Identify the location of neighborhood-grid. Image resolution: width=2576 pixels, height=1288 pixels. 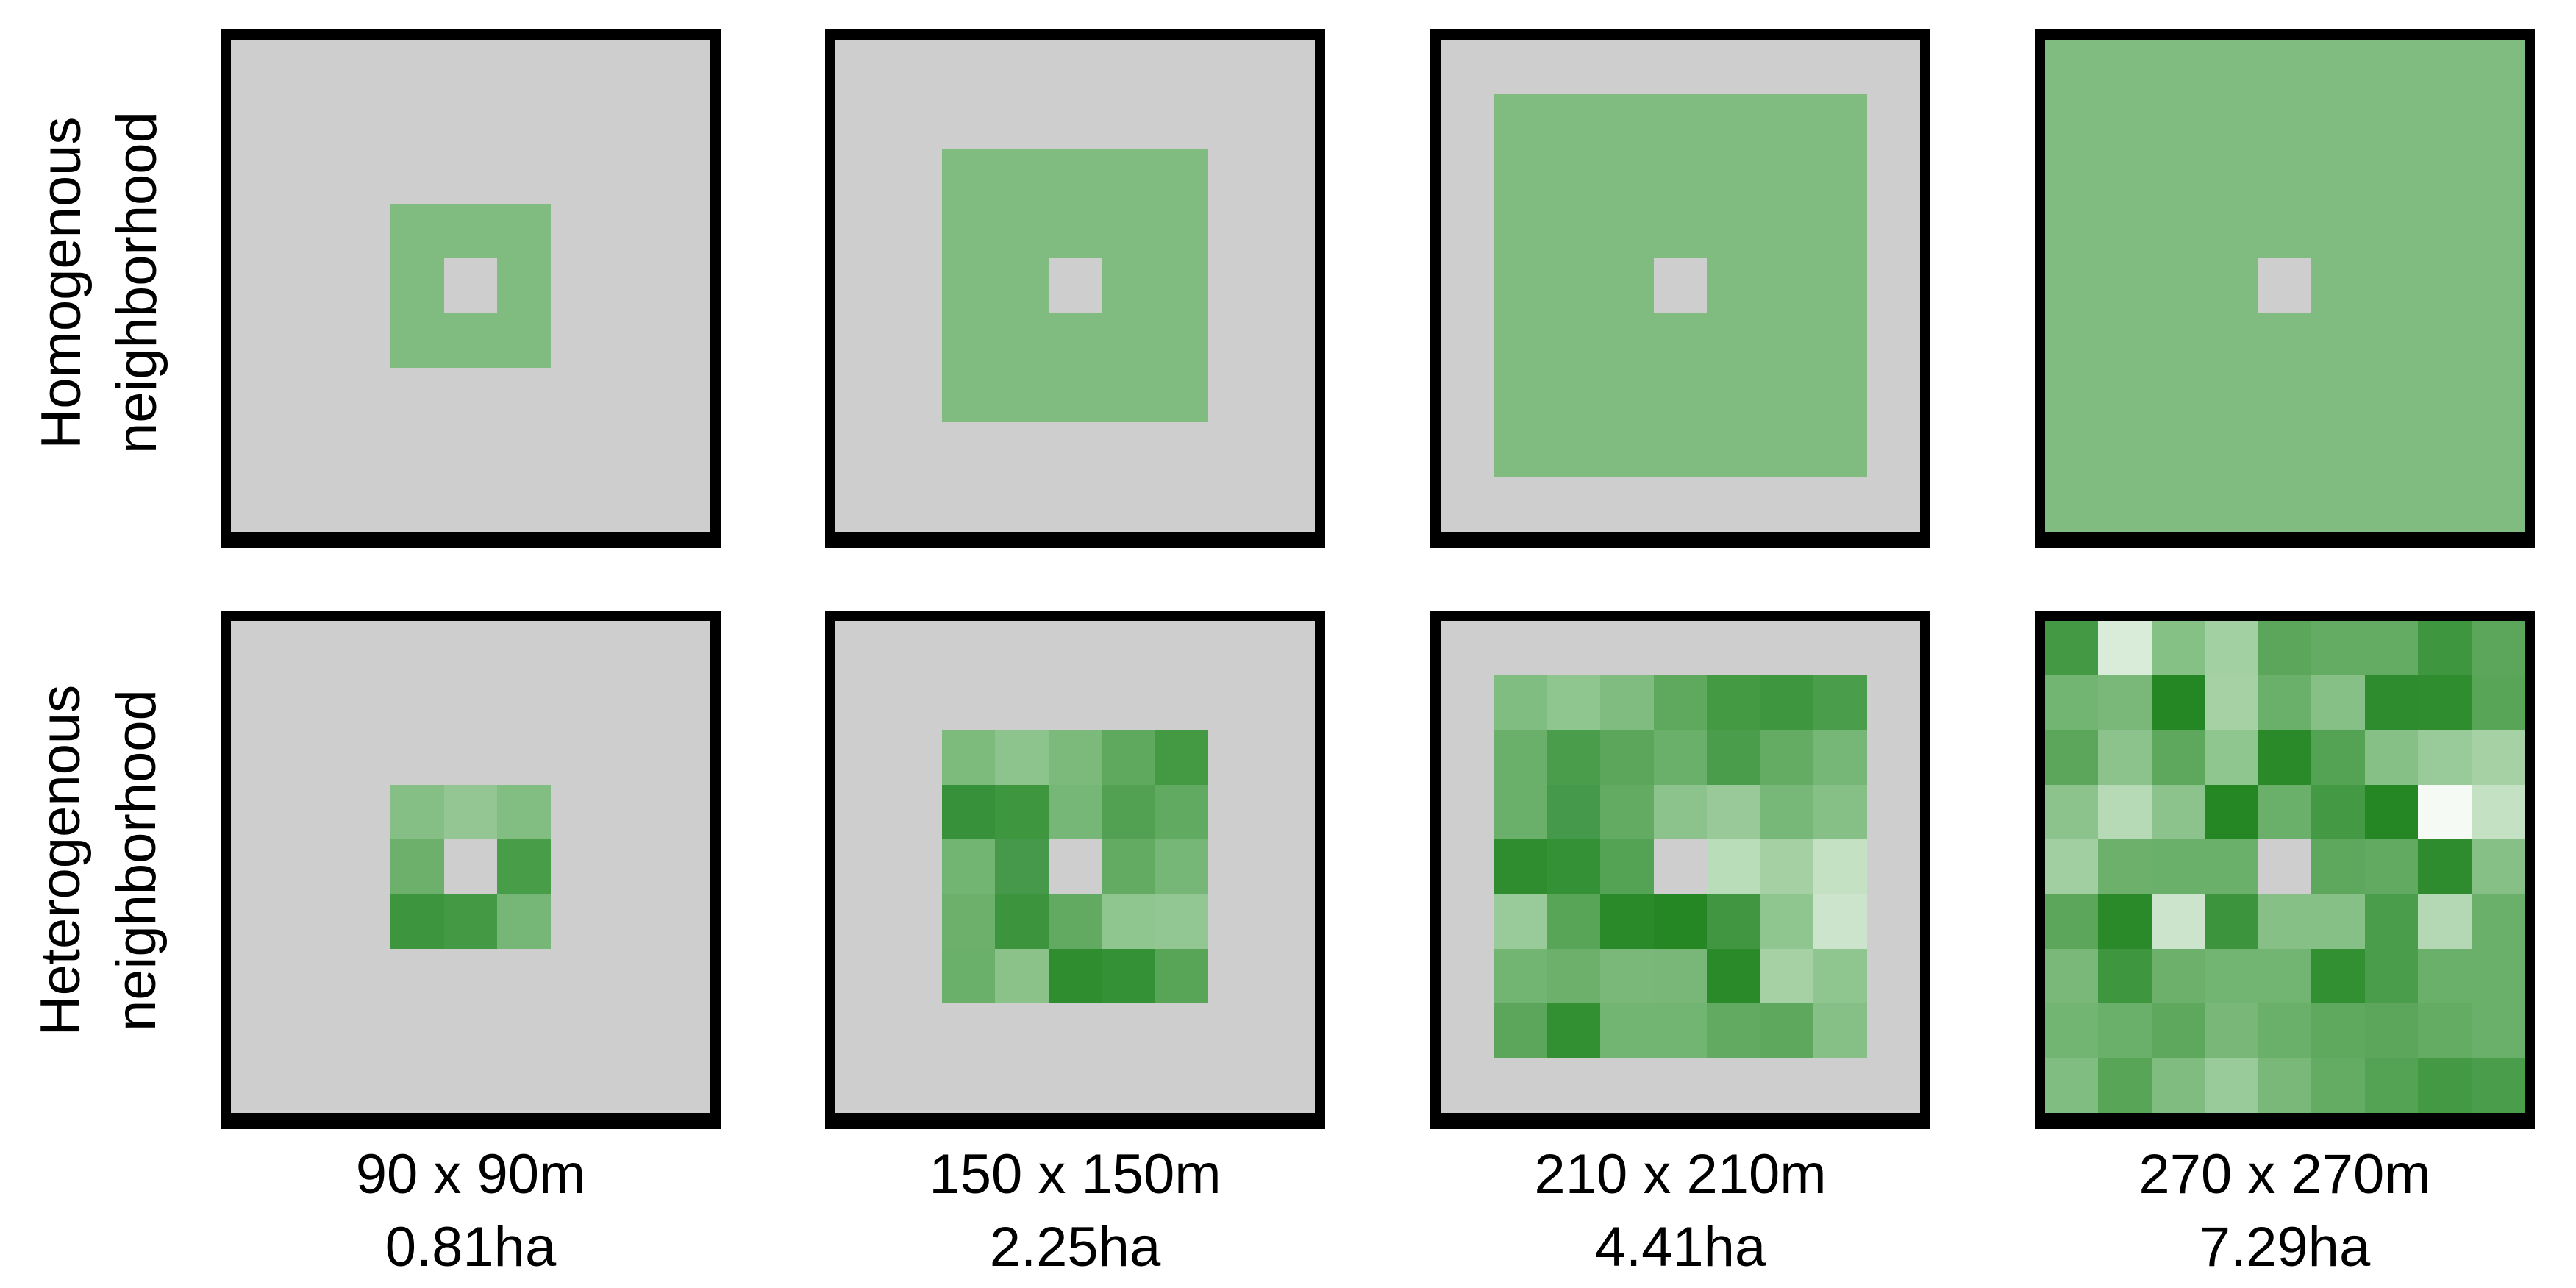
(2285, 867).